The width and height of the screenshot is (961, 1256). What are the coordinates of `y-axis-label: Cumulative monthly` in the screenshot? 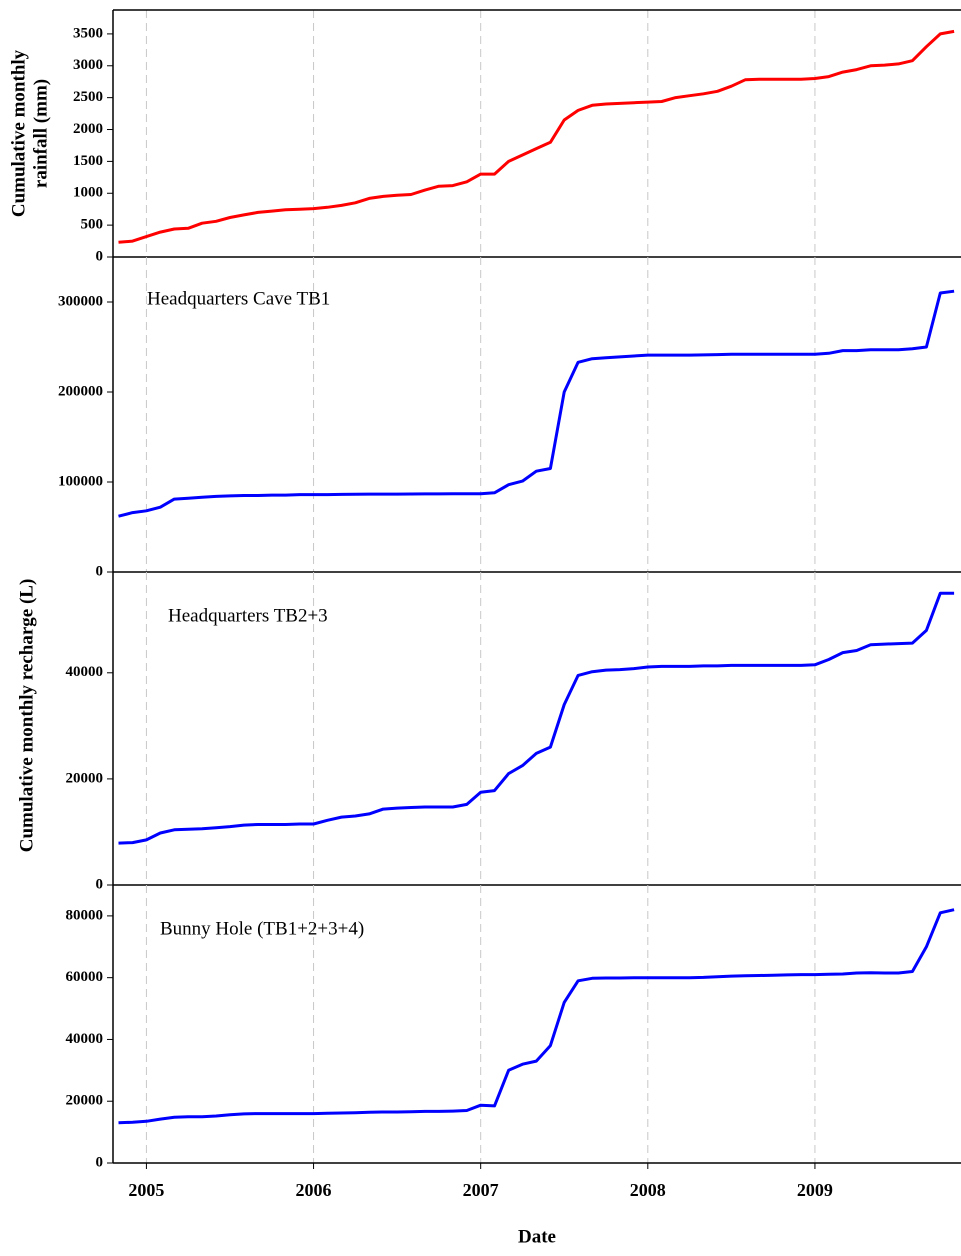 It's located at (18, 133).